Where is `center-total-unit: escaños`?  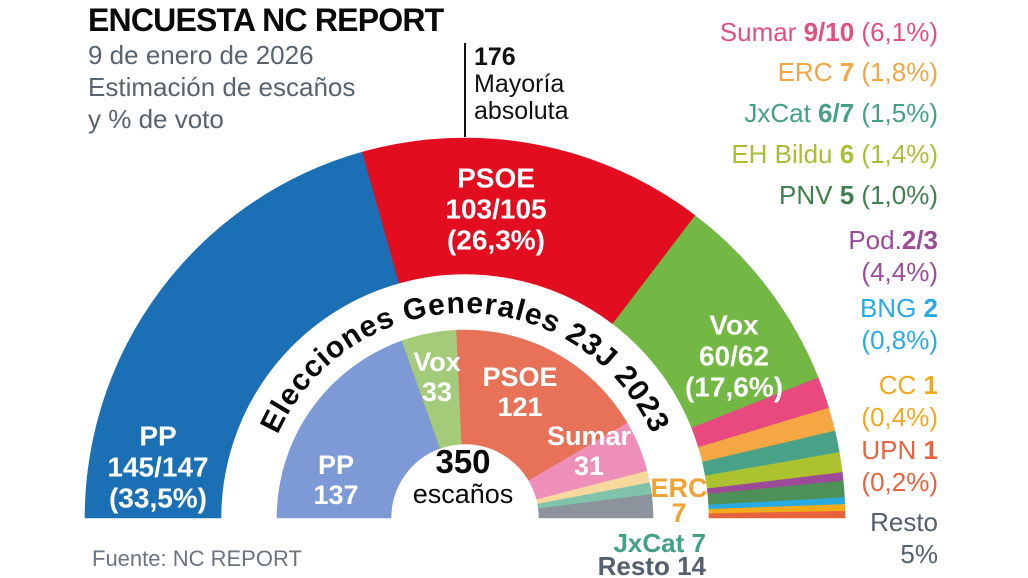 center-total-unit: escaños is located at coordinates (463, 494).